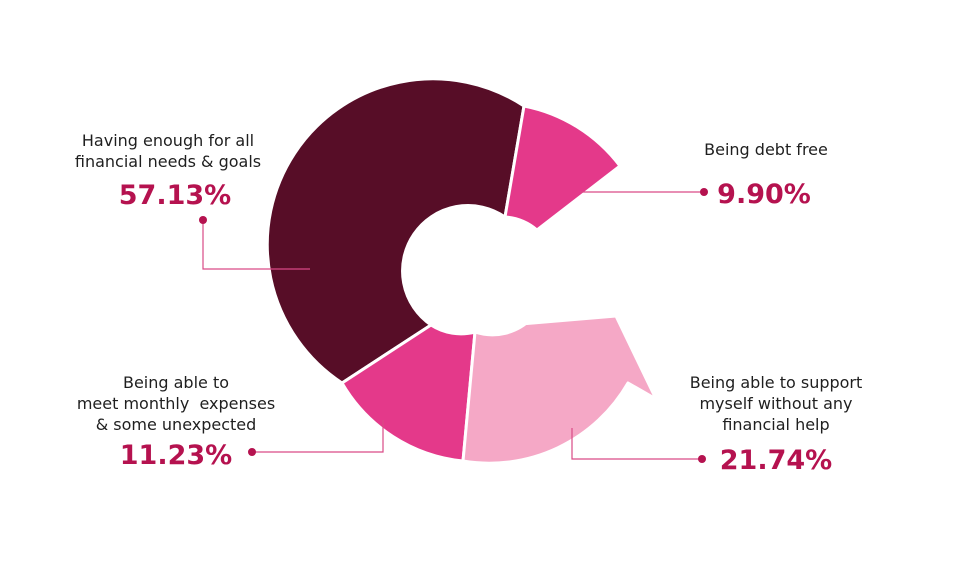  I want to click on value-label-support: 21.74%, so click(776, 460).